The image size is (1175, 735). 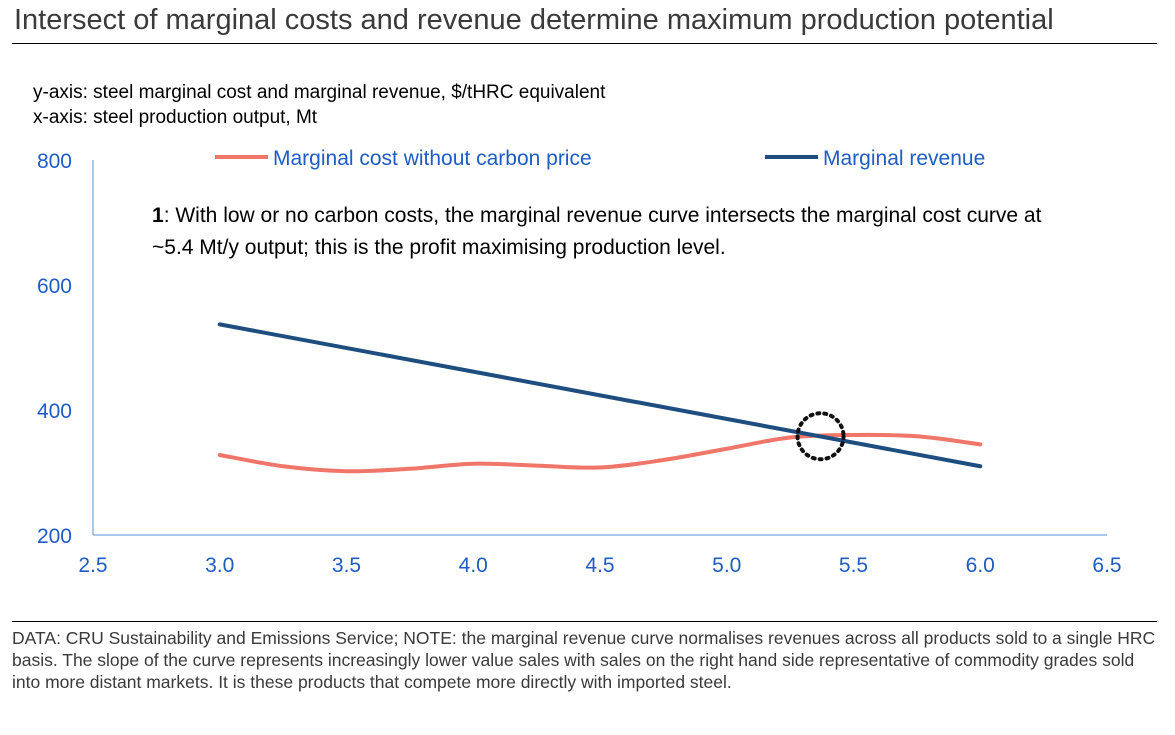 What do you see at coordinates (54, 536) in the screenshot?
I see `y-tick-label: 200` at bounding box center [54, 536].